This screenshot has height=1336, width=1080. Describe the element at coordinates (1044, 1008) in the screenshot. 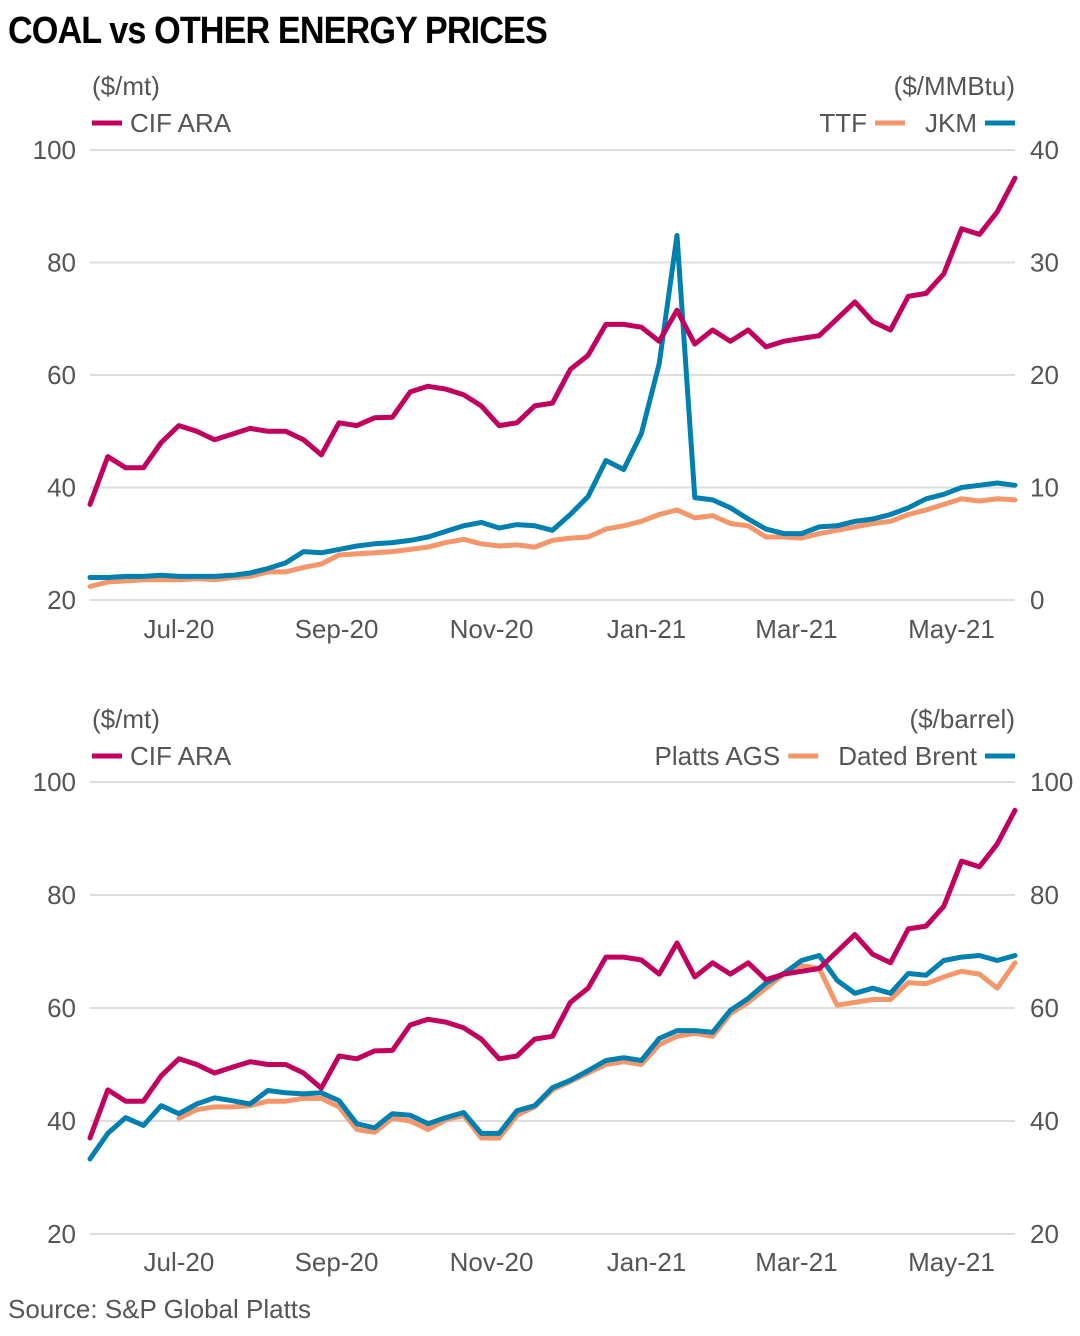

I see `y-tick-right: 60` at that location.